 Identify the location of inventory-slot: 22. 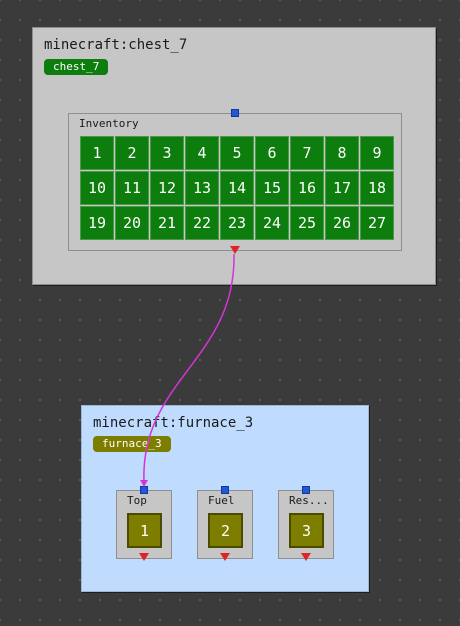
(202, 223).